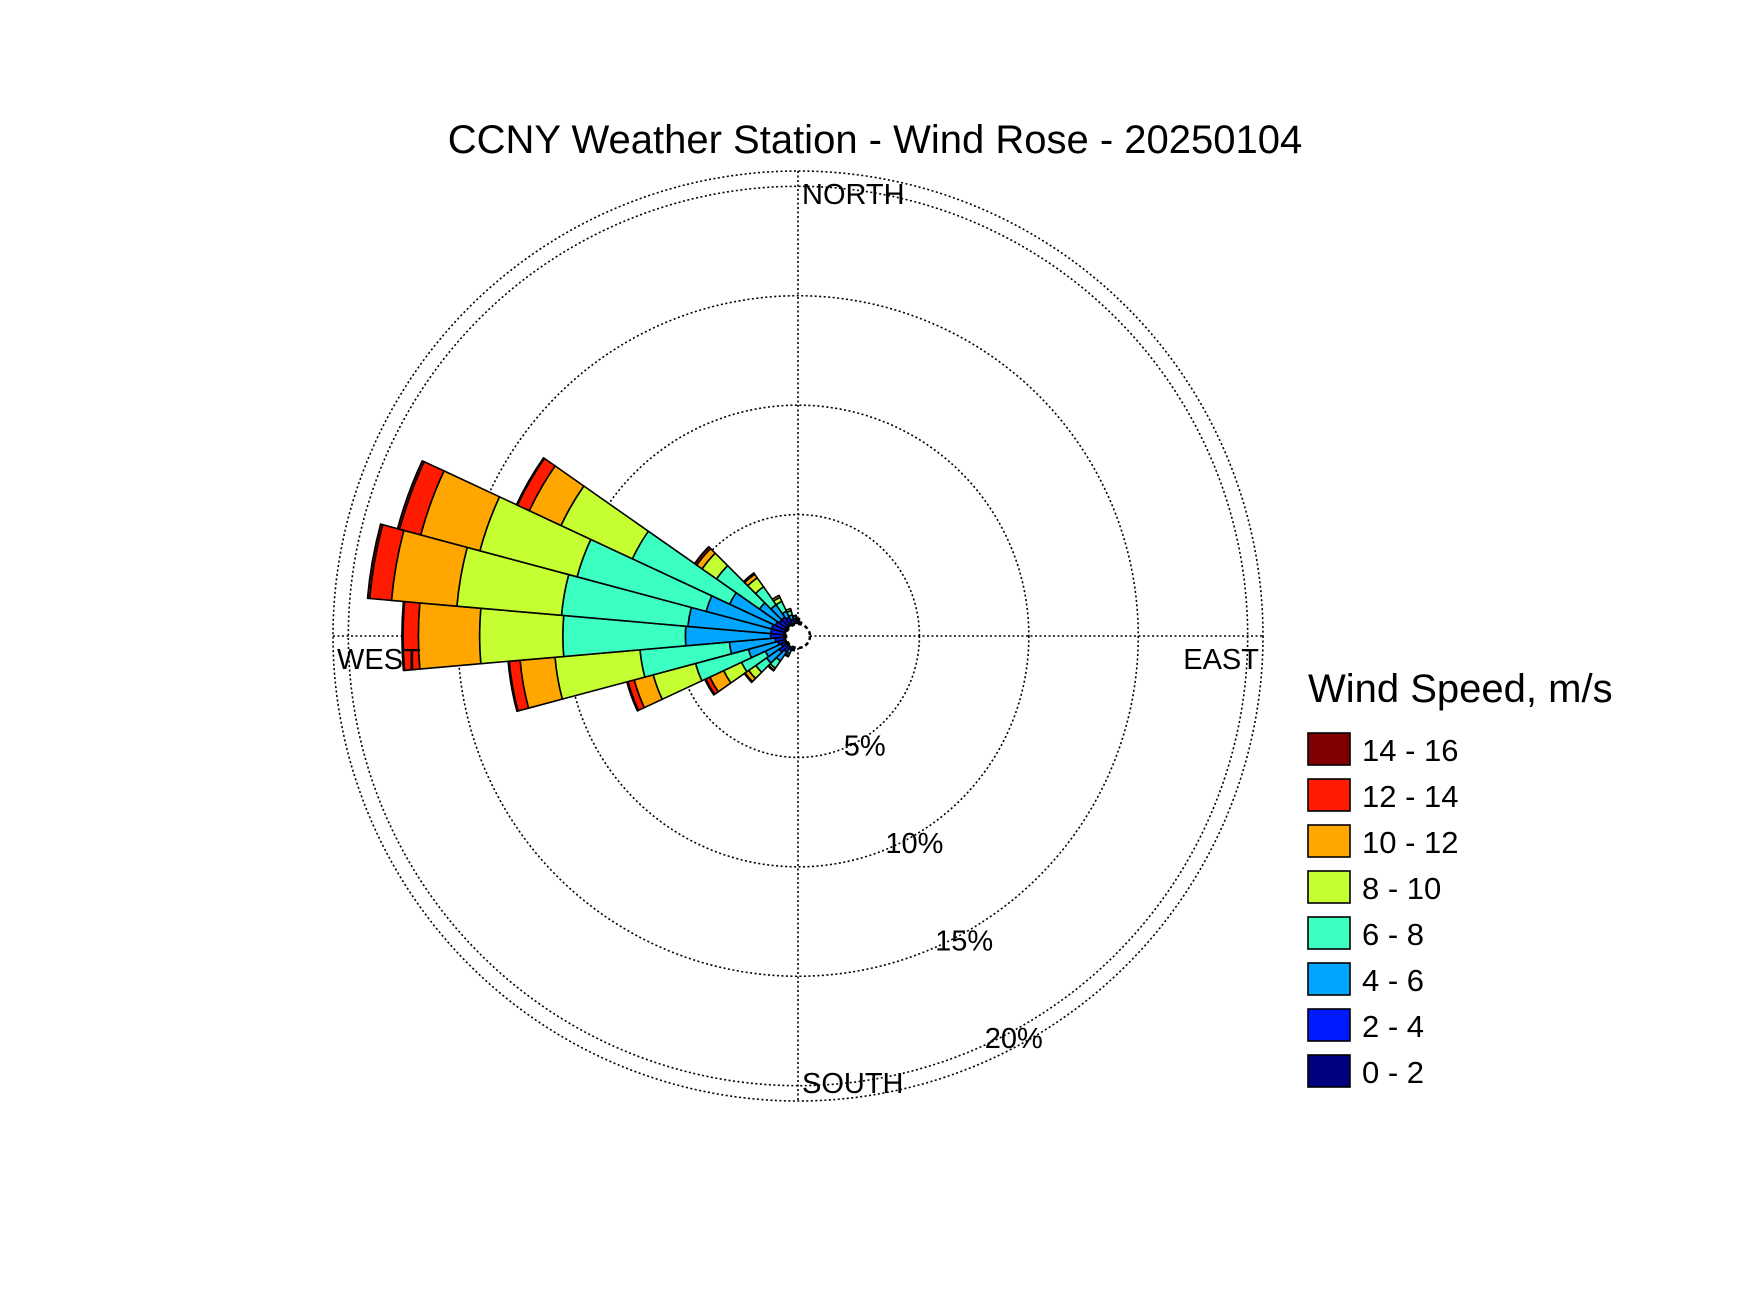 The width and height of the screenshot is (1750, 1313). Describe the element at coordinates (589, 585) in the screenshot. I see `wind-sectors` at that location.